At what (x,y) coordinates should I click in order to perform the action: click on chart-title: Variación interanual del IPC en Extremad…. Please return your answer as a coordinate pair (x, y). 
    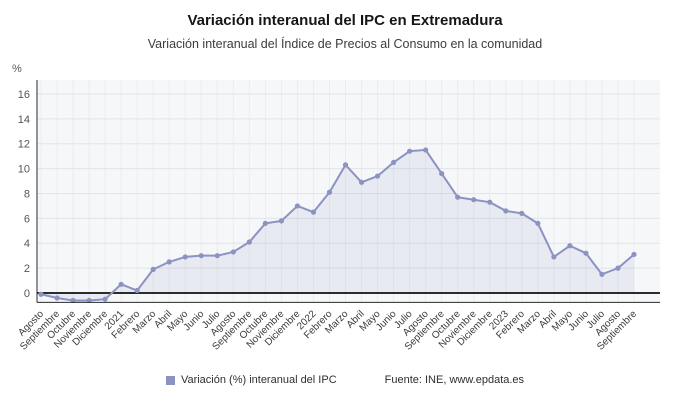
    Looking at the image, I should click on (345, 20).